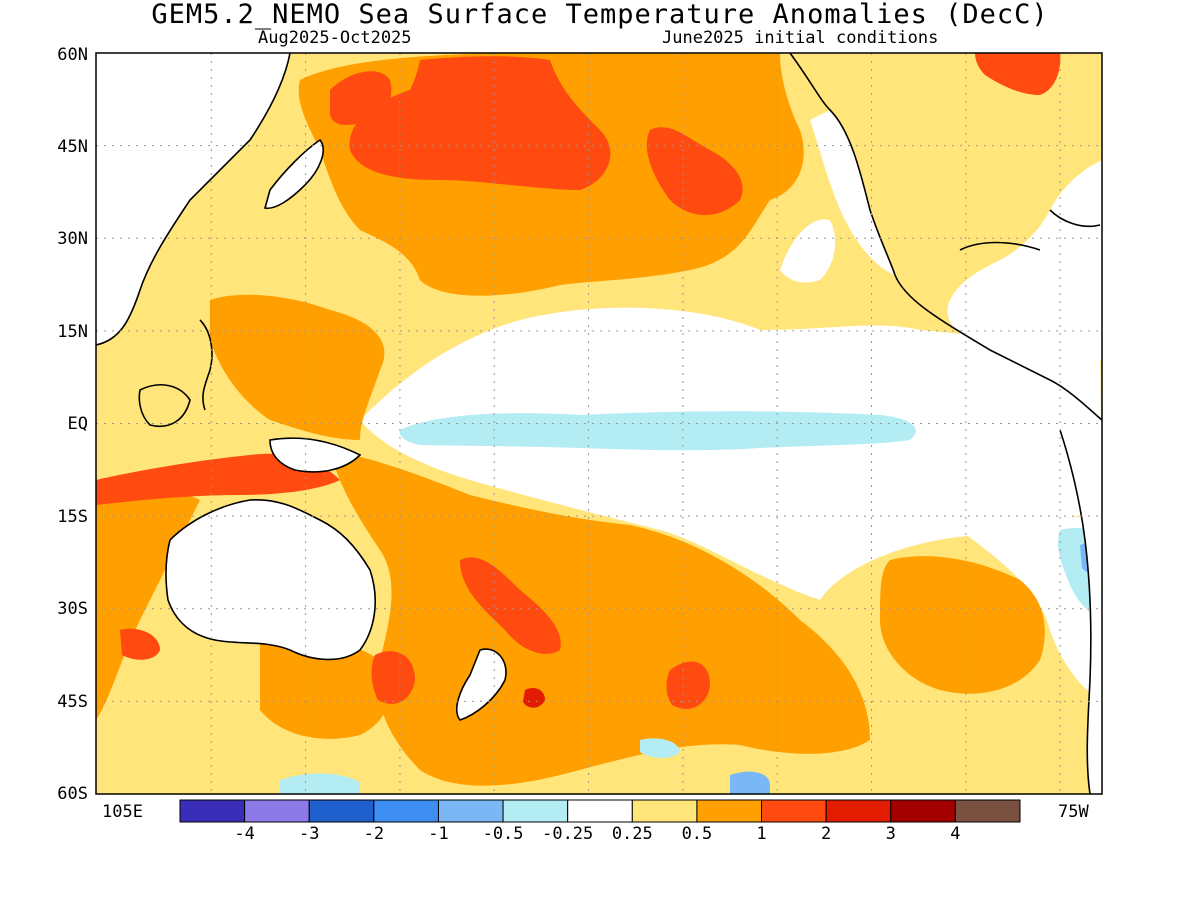 The image size is (1200, 900). What do you see at coordinates (164, 405) in the screenshot?
I see `borneo-coastline` at bounding box center [164, 405].